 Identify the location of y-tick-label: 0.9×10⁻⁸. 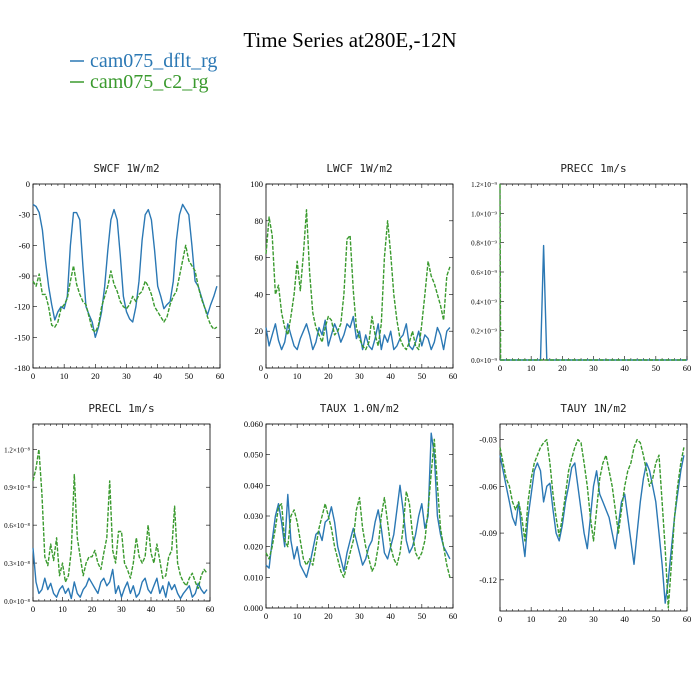
(17, 488).